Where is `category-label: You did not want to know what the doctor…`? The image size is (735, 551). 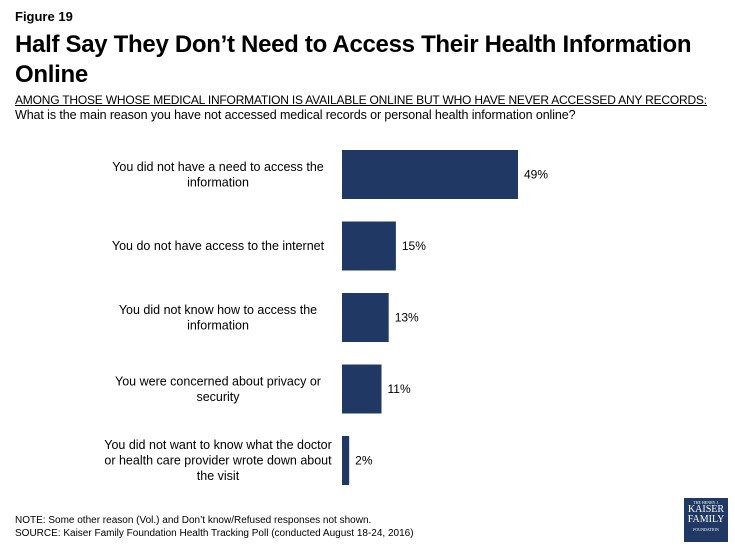
category-label: You did not want to know what the doctor… is located at coordinates (218, 460).